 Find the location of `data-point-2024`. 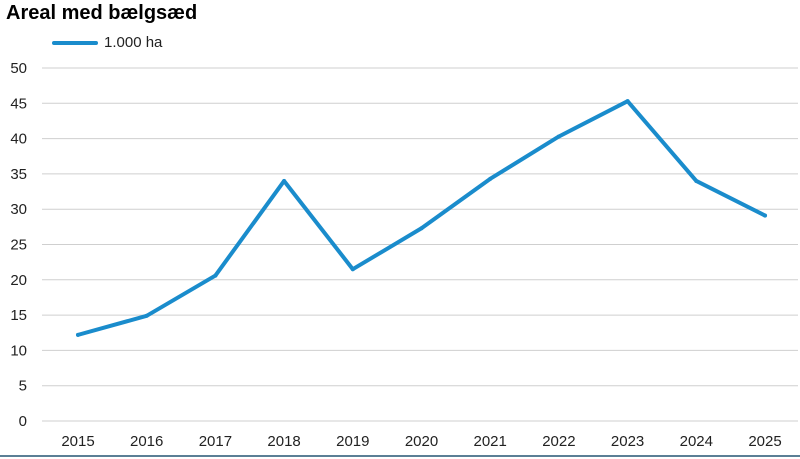

data-point-2024 is located at coordinates (696, 180).